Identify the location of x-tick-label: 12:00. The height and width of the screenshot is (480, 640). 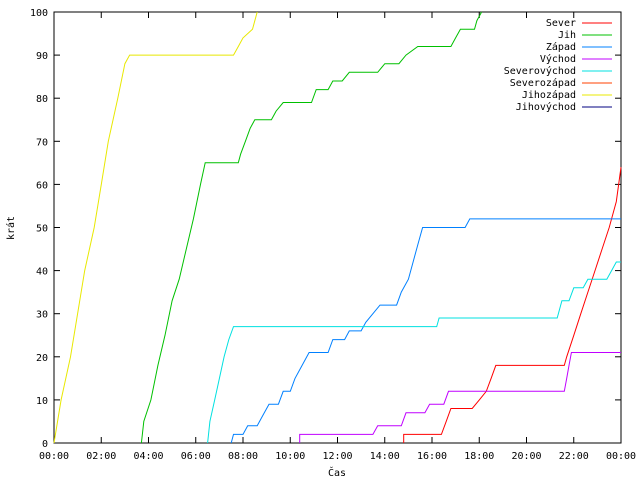
(337, 456).